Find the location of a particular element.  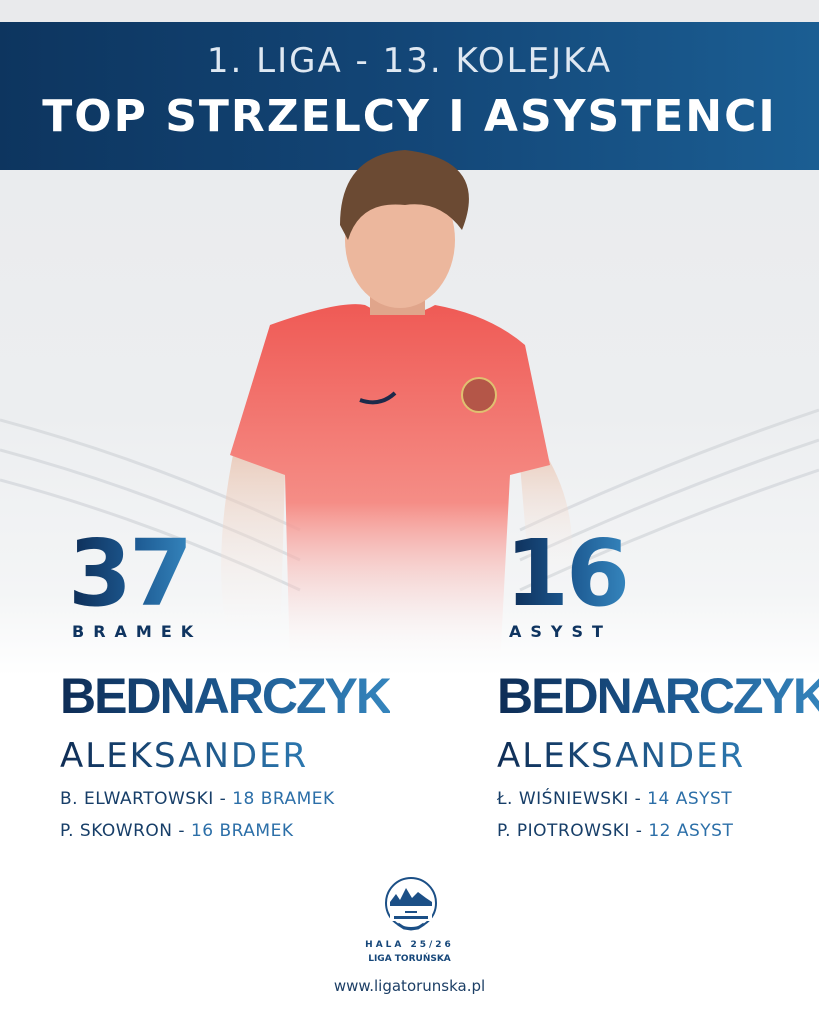

goals-unit: BRAMEK is located at coordinates (137, 631).